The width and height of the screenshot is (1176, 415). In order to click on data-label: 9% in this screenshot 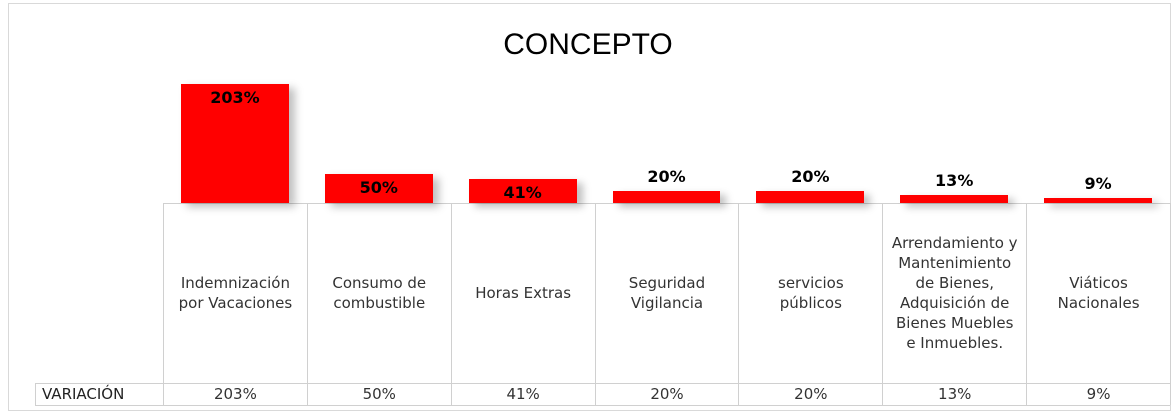, I will do `click(1098, 183)`.